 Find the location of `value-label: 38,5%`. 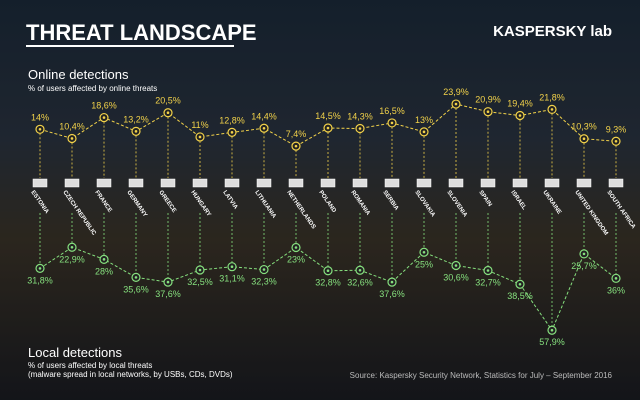

value-label: 38,5% is located at coordinates (520, 296).